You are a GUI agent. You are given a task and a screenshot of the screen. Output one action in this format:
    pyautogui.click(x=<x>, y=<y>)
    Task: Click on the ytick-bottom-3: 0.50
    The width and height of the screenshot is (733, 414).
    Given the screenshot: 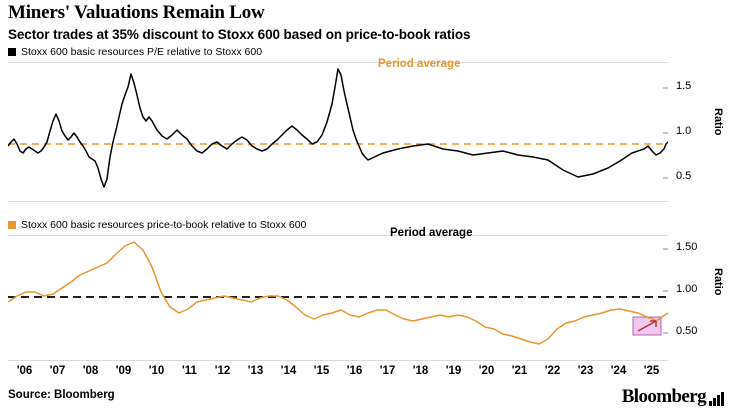 What is the action you would take?
    pyautogui.click(x=687, y=331)
    